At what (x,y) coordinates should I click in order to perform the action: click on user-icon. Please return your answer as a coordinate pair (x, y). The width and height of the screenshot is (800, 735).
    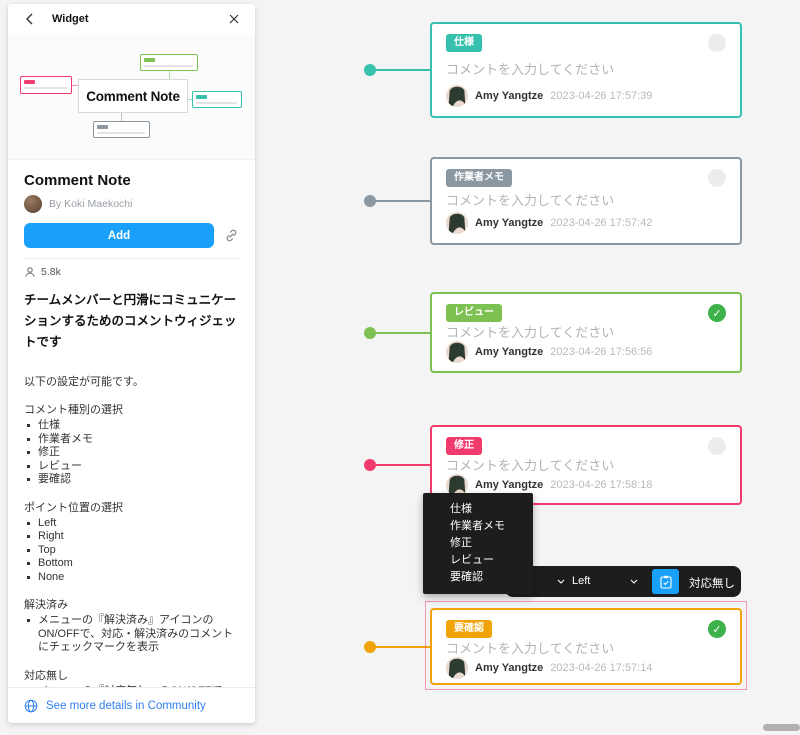
    Looking at the image, I should click on (30, 272).